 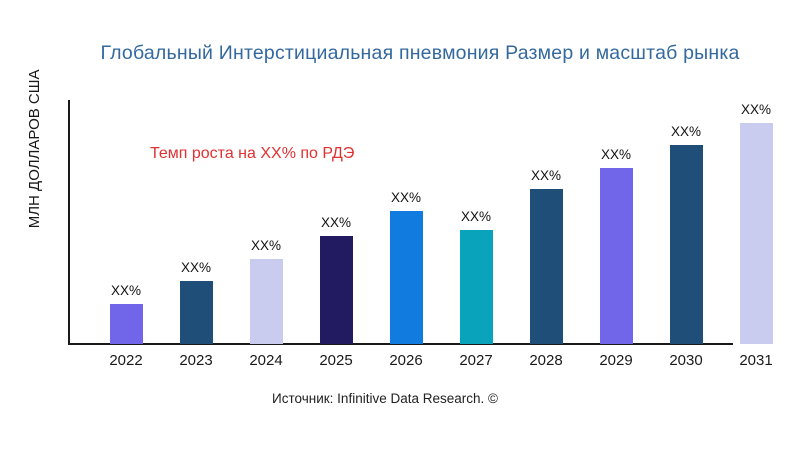 What do you see at coordinates (406, 360) in the screenshot?
I see `x-tick-label-2026: 2026` at bounding box center [406, 360].